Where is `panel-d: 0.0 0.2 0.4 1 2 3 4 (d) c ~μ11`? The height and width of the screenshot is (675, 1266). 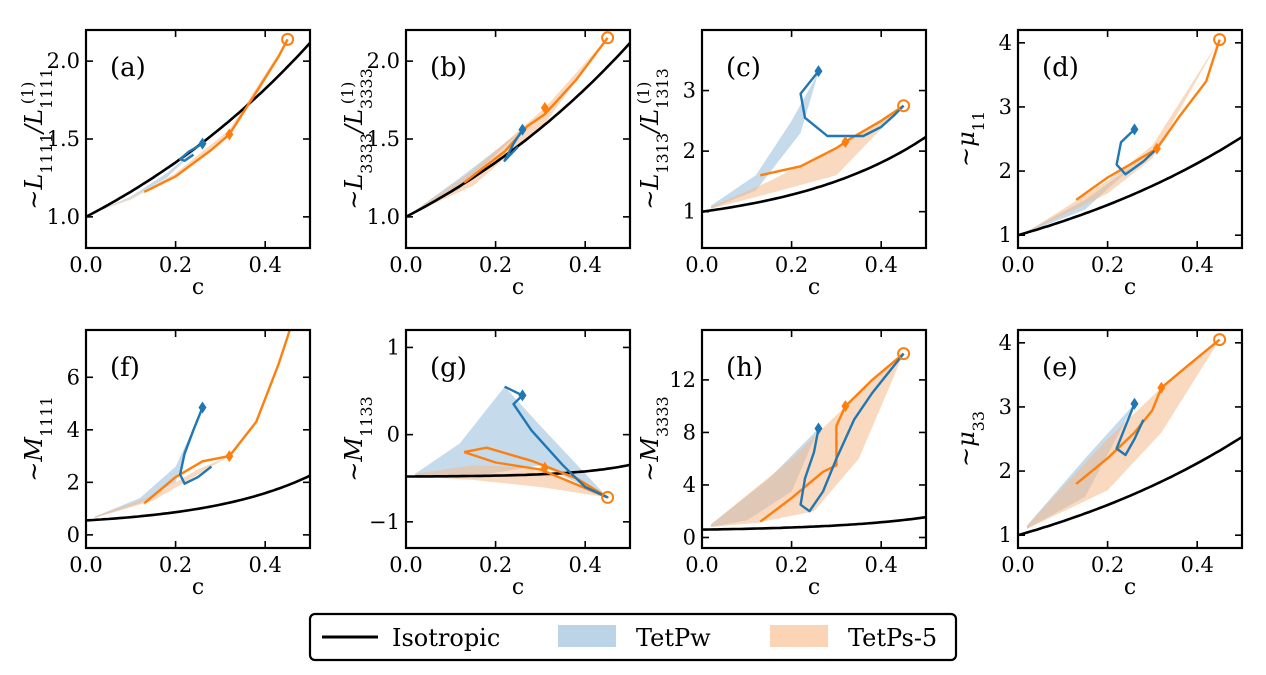 panel-d: 0.0 0.2 0.4 1 2 3 4 (d) c ~μ11 is located at coordinates (1098, 164).